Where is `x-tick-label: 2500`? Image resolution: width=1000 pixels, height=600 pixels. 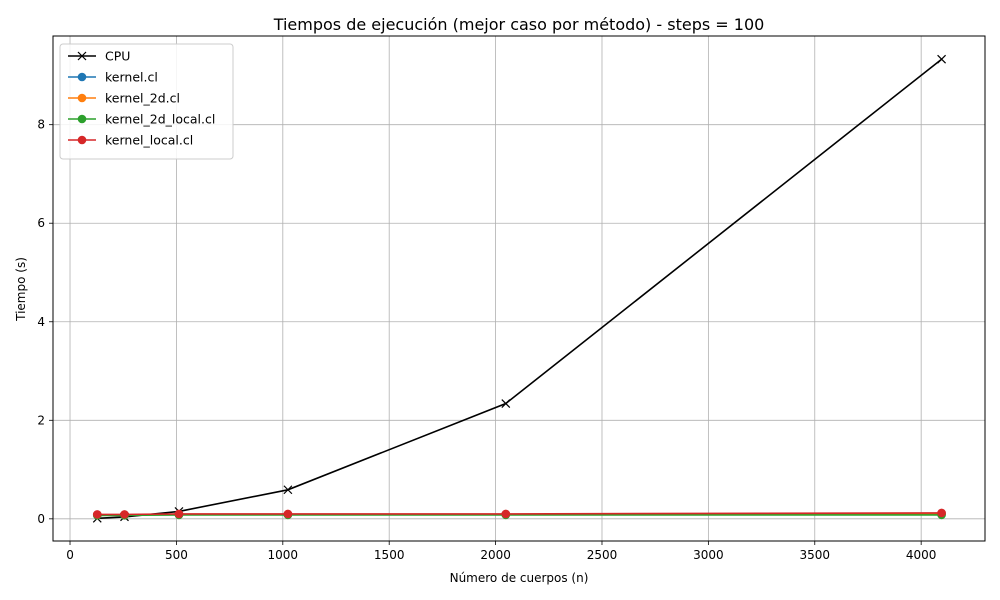 x-tick-label: 2500 is located at coordinates (602, 555).